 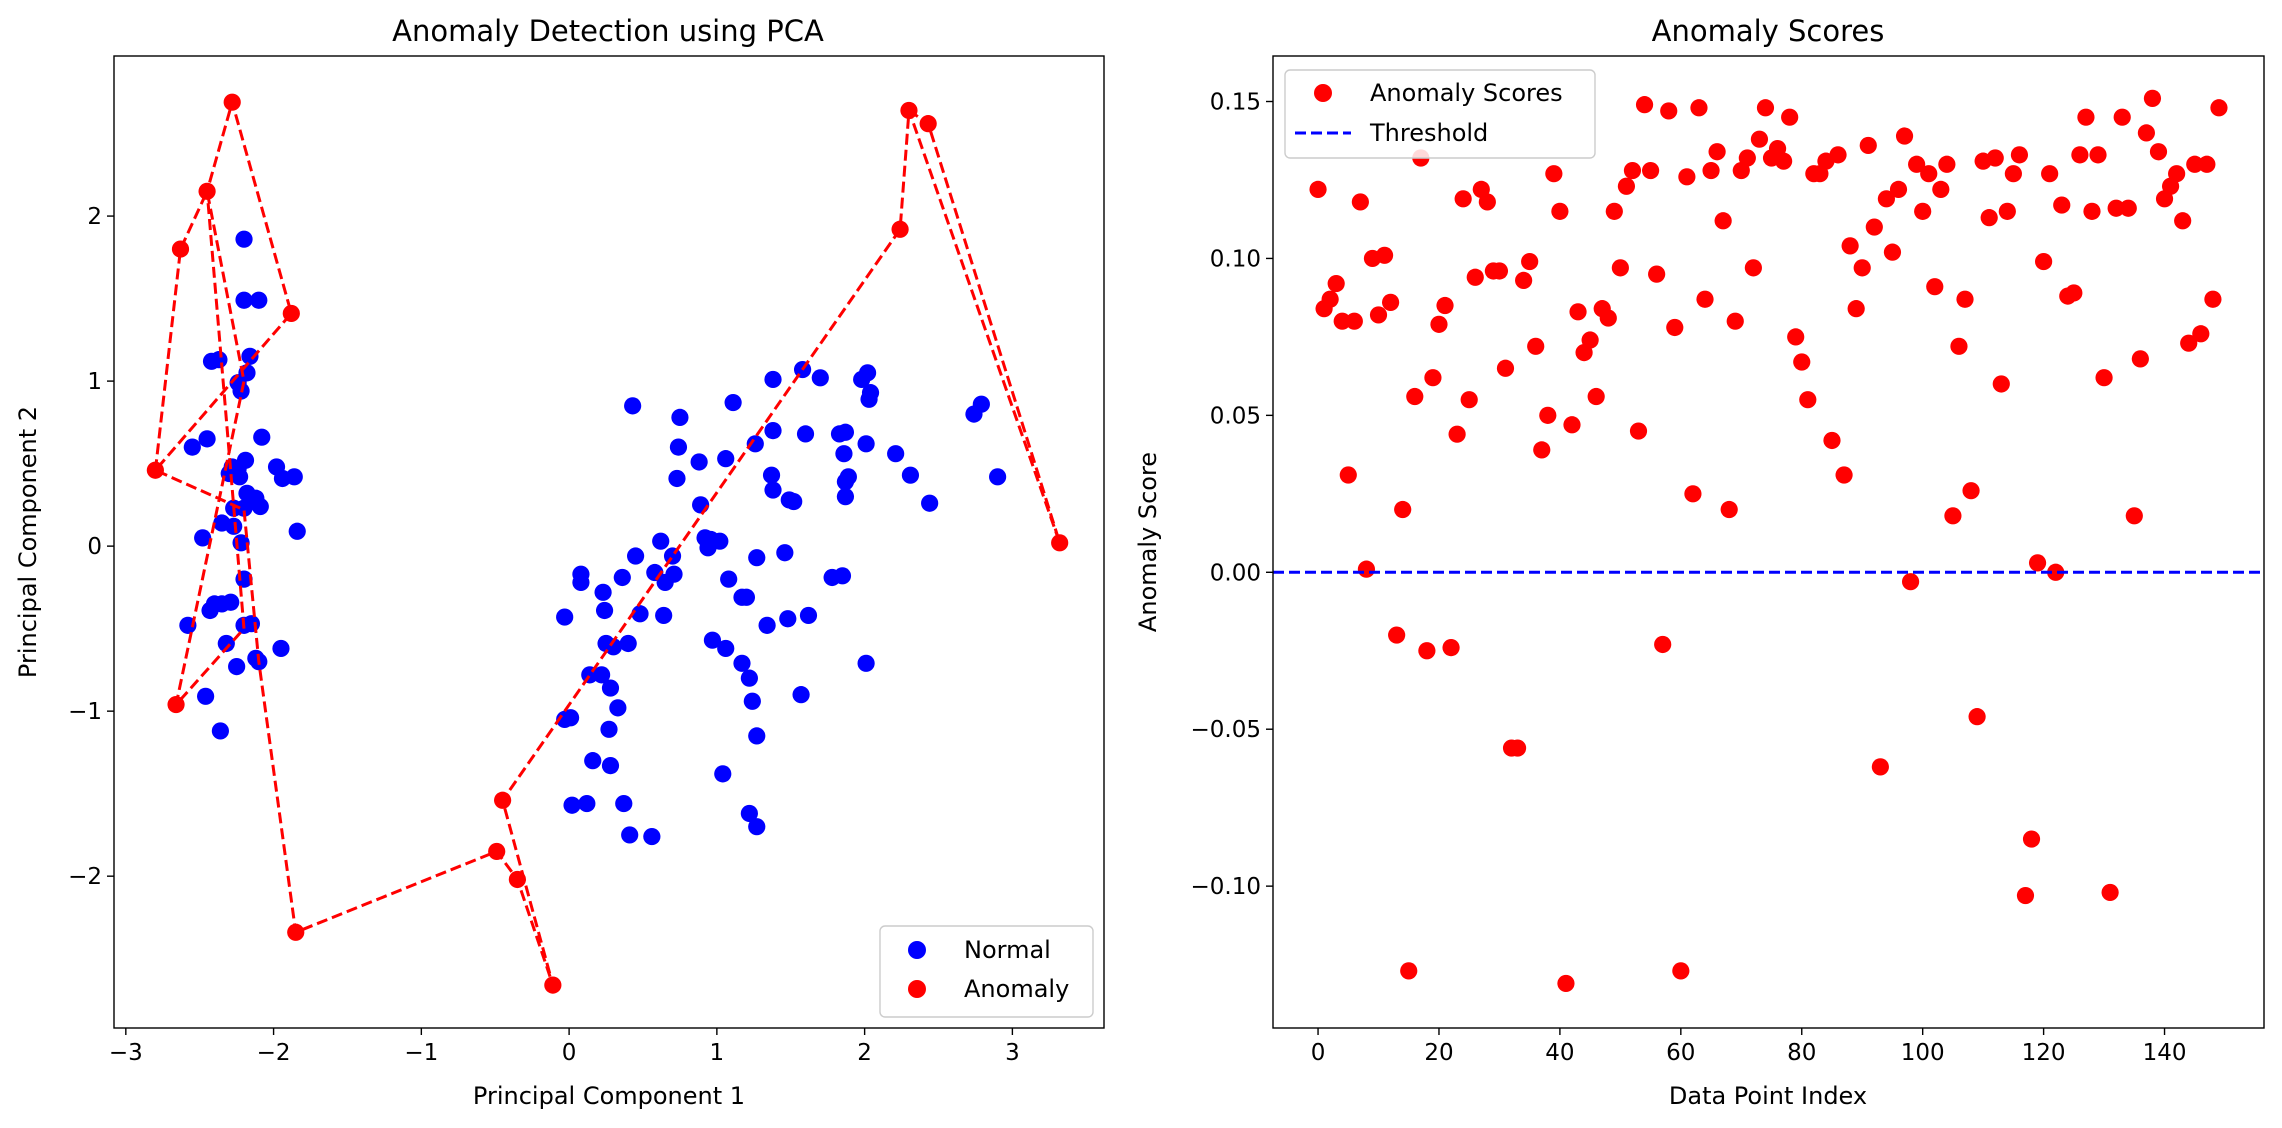 What do you see at coordinates (608, 31) in the screenshot?
I see `chart-title: Anomaly Detection using PCA` at bounding box center [608, 31].